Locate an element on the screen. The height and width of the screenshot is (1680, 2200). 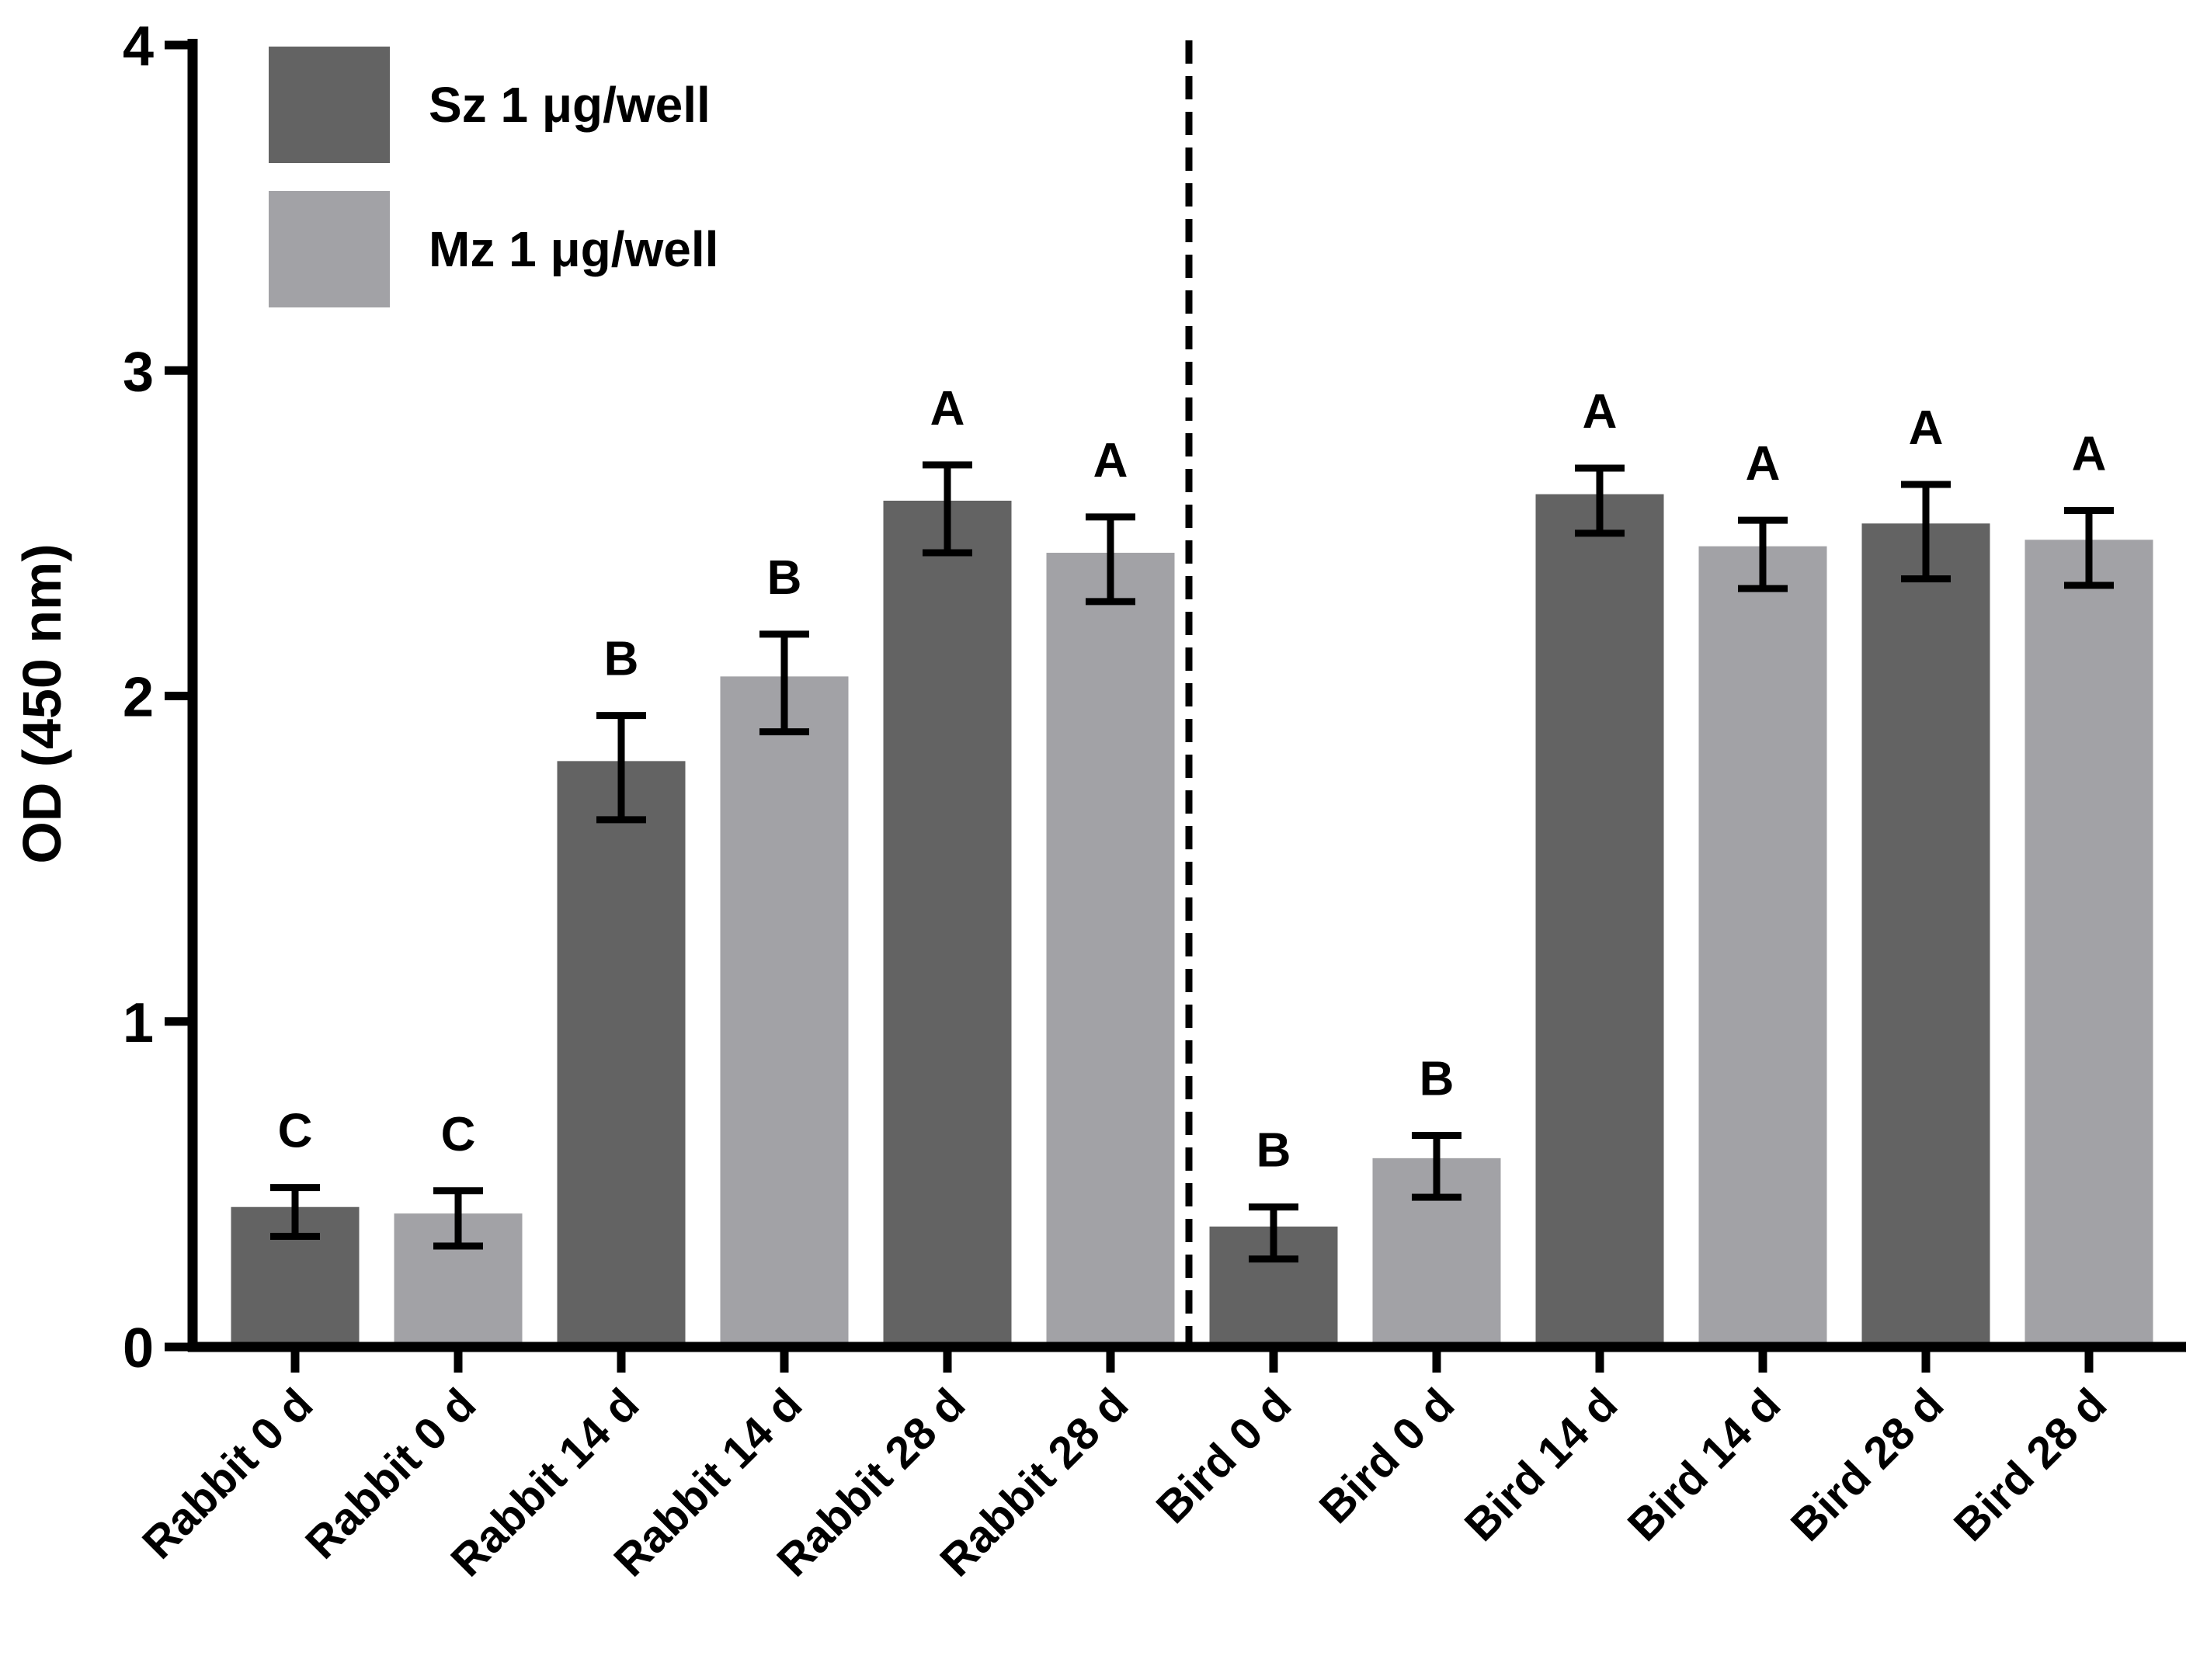
y-tick-label: 0 is located at coordinates (138, 1348).